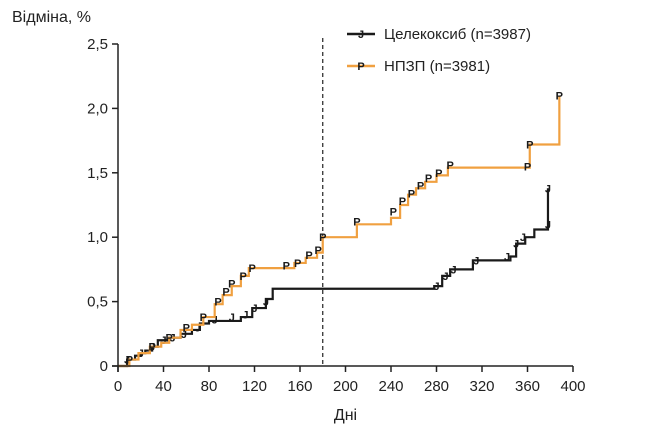  I want to click on y-tick-label: 1,0, so click(97, 237).